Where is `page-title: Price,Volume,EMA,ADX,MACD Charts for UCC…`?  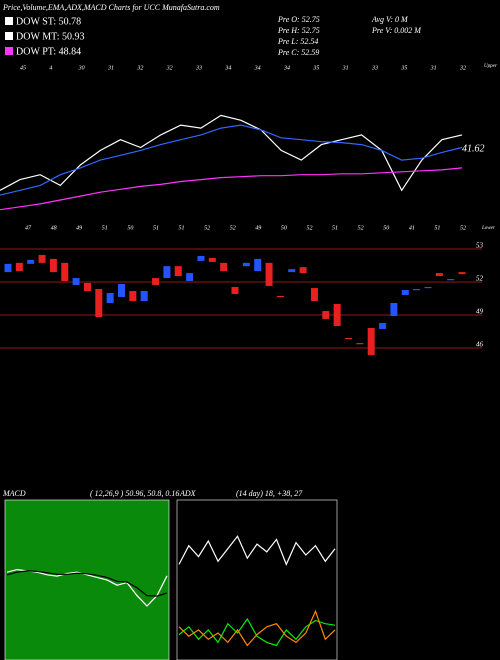
page-title: Price,Volume,EMA,ADX,MACD Charts for UCC… is located at coordinates (111, 7).